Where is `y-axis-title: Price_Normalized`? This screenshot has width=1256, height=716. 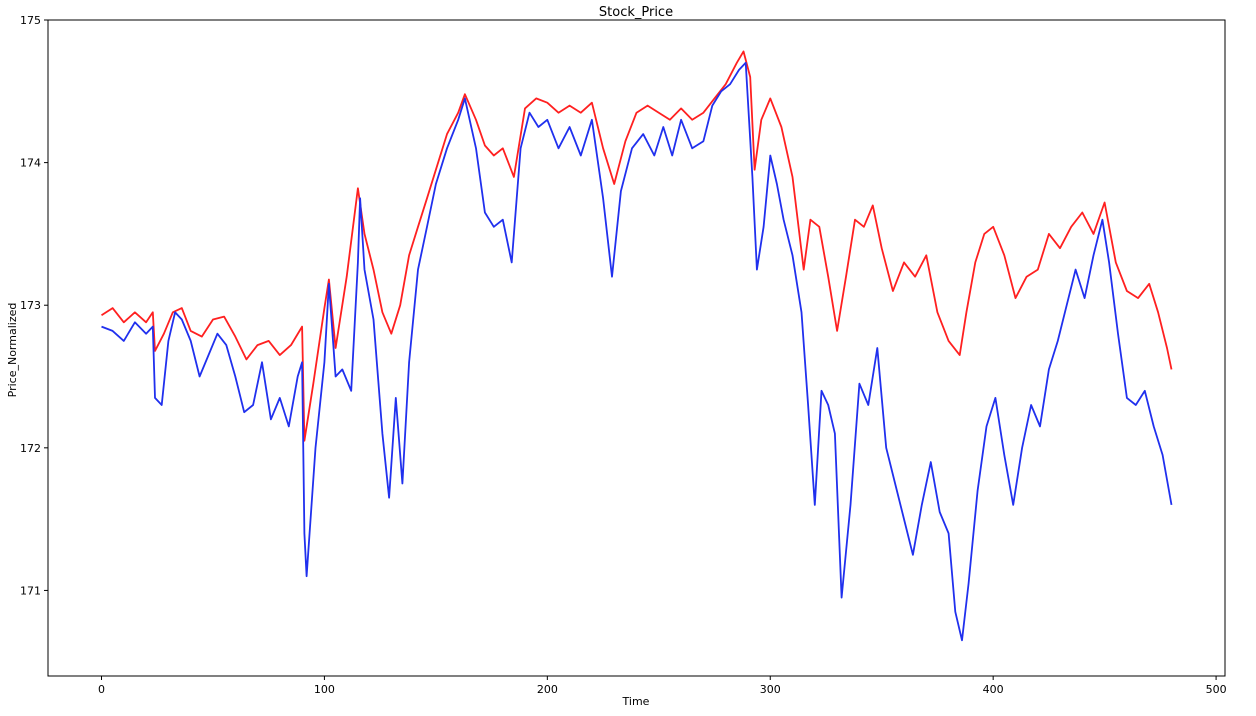
y-axis-title: Price_Normalized is located at coordinates (12, 350).